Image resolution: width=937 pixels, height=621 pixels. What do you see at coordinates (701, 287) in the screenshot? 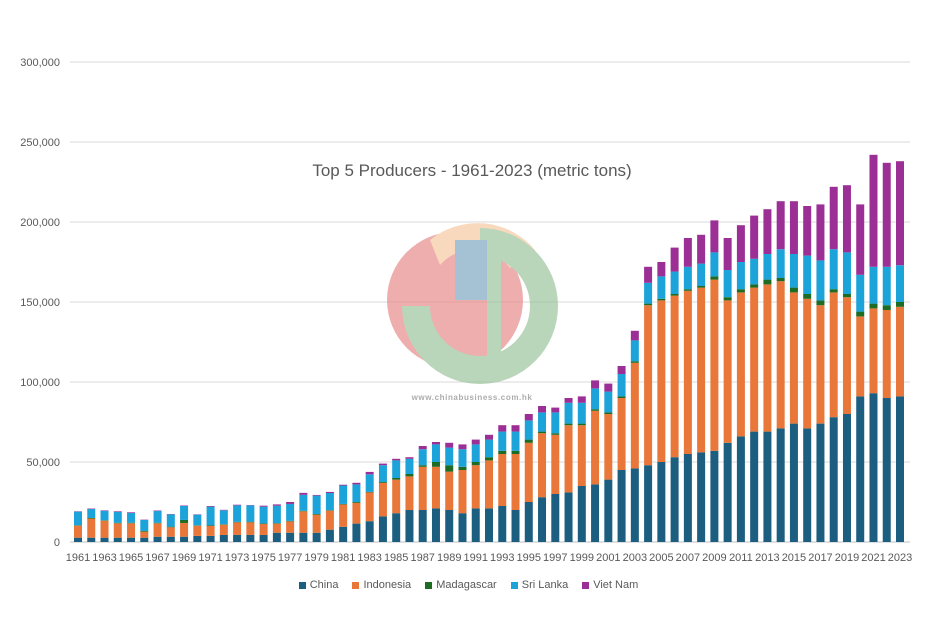
I see `bar-madagascar-2008` at bounding box center [701, 287].